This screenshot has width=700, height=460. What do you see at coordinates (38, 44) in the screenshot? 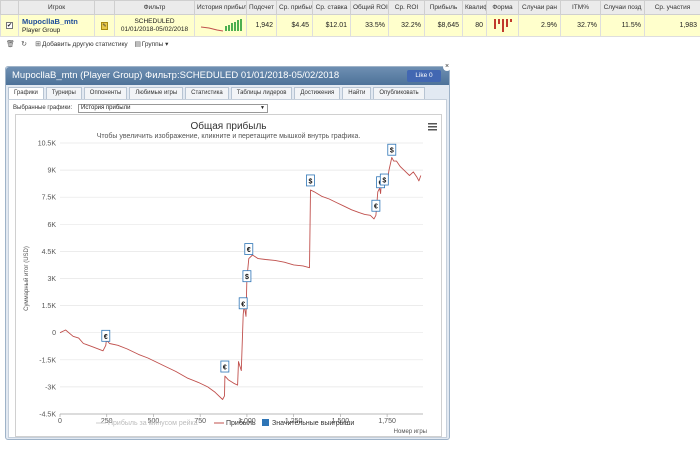
I see `add-icon: ⊞` at bounding box center [38, 44].